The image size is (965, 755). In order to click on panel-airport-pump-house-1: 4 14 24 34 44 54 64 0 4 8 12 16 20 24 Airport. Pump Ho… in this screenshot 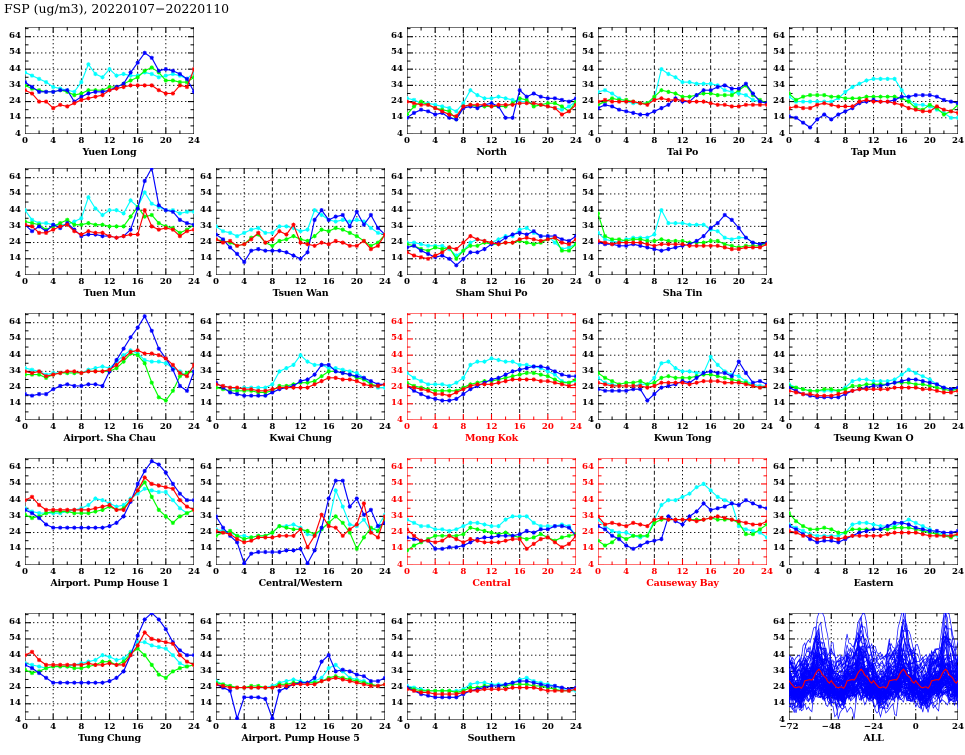, I will do `click(104, 524)`.